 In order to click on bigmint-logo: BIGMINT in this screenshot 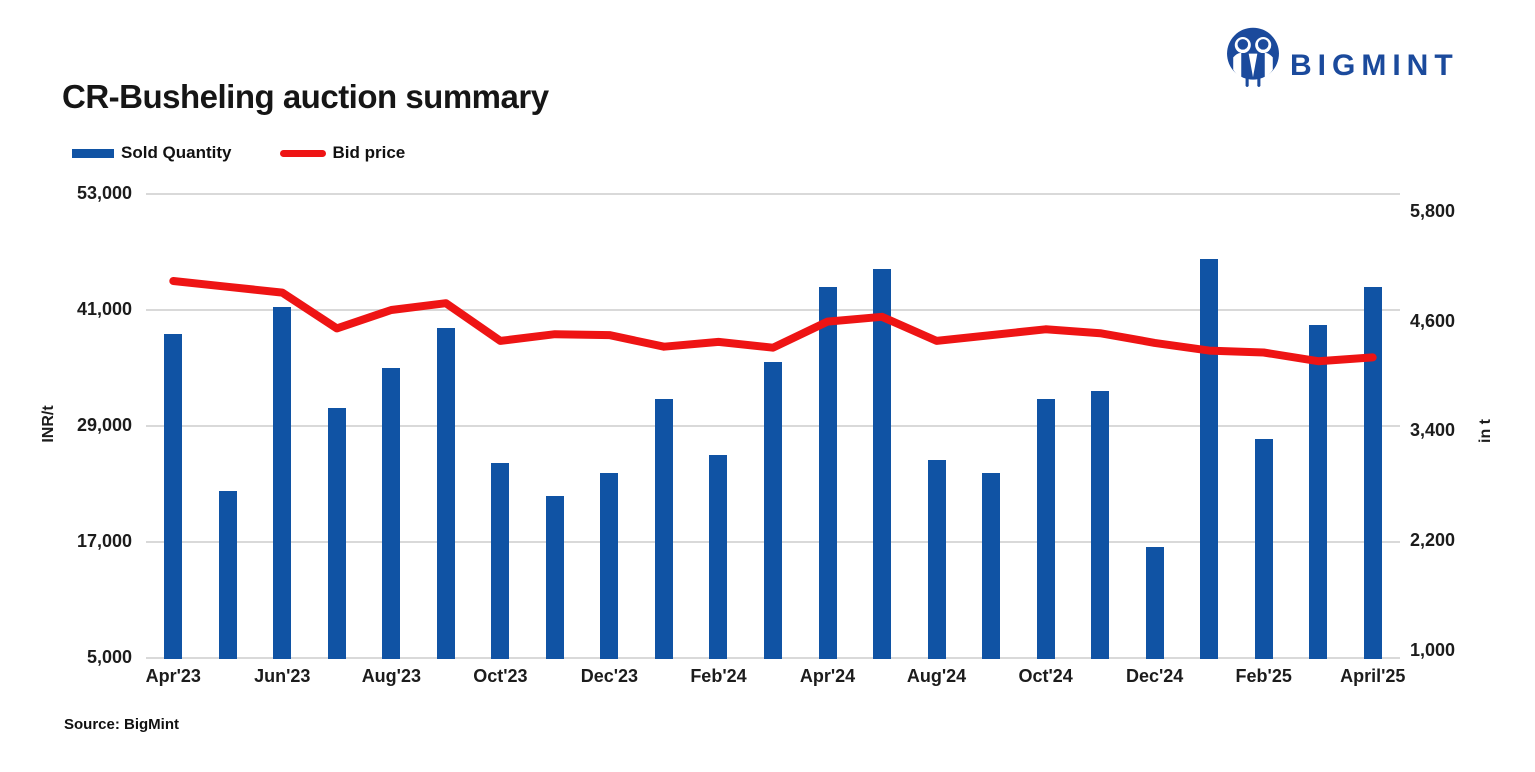, I will do `click(1340, 60)`.